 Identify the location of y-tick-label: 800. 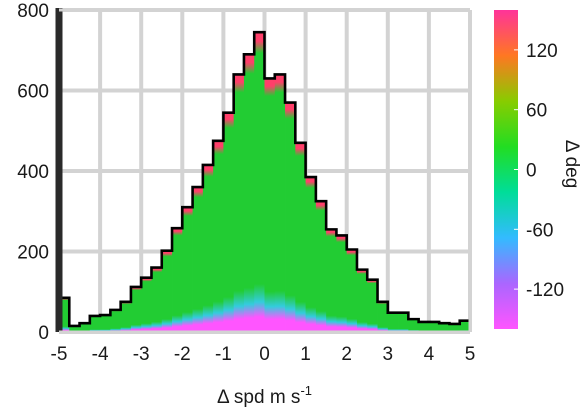
(33, 11).